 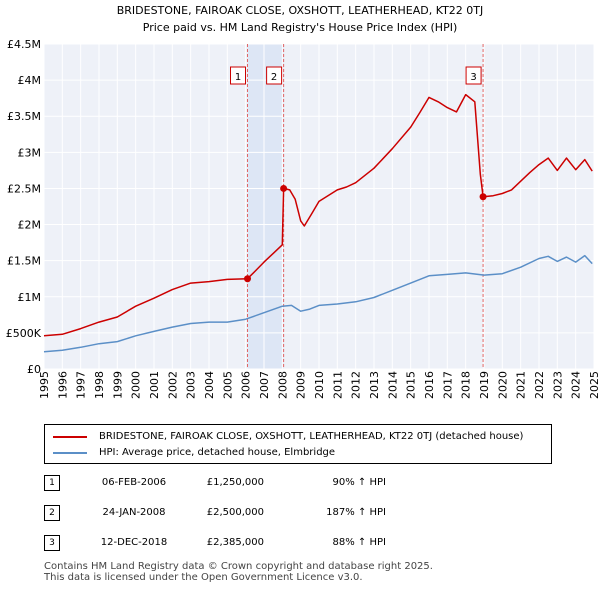 I want to click on y-tick-label: £0, so click(x=34, y=369).